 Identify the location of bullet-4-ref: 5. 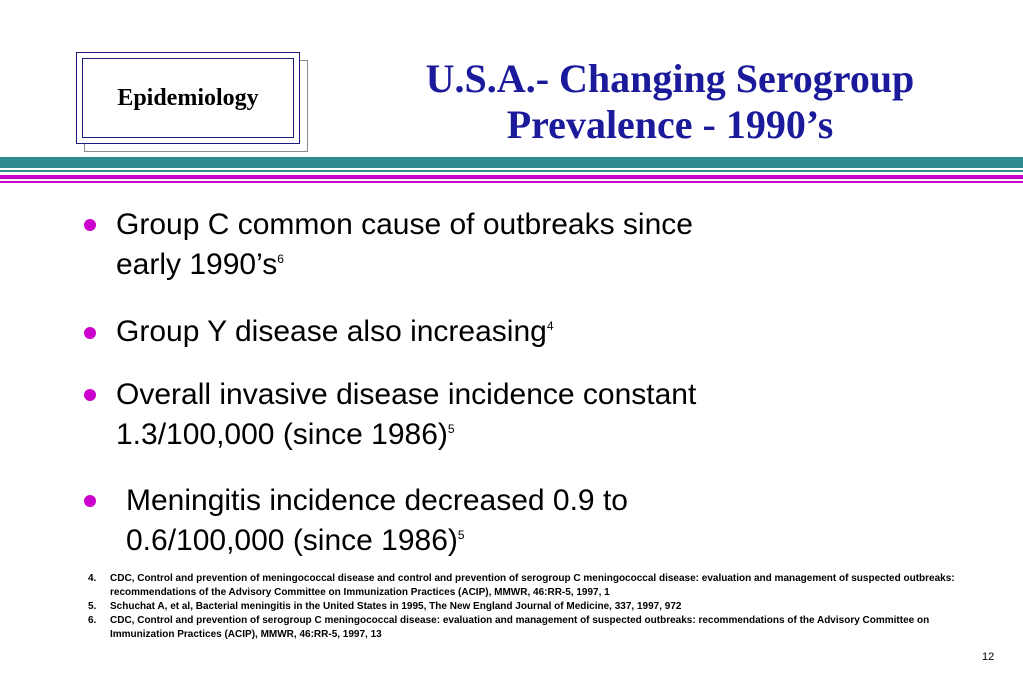
(461, 535).